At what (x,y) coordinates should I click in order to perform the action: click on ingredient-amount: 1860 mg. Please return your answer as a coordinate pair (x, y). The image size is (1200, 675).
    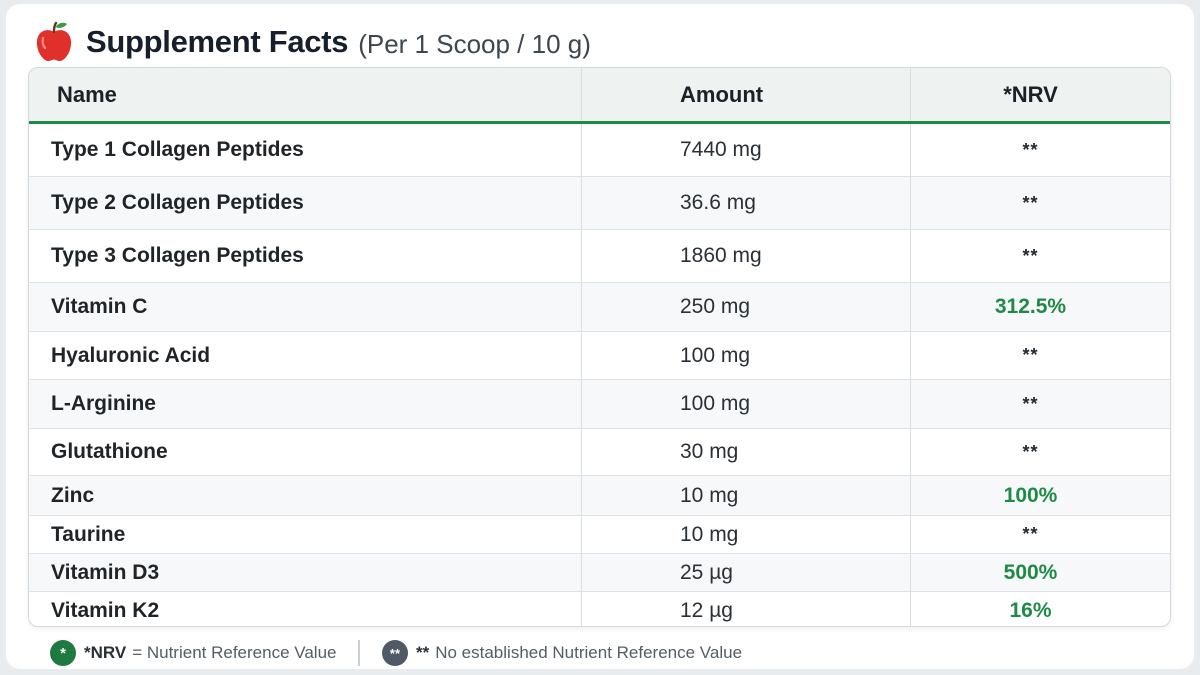
    Looking at the image, I should click on (746, 256).